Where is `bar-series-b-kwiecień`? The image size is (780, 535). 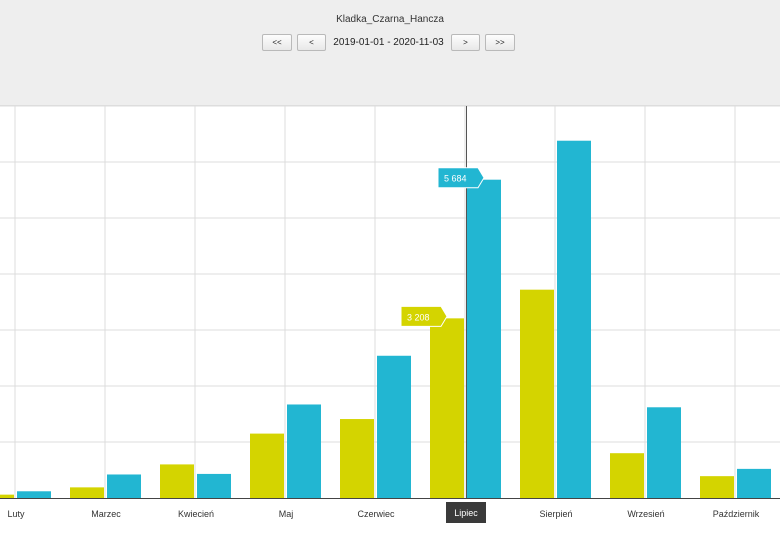
bar-series-b-kwiecień is located at coordinates (214, 485).